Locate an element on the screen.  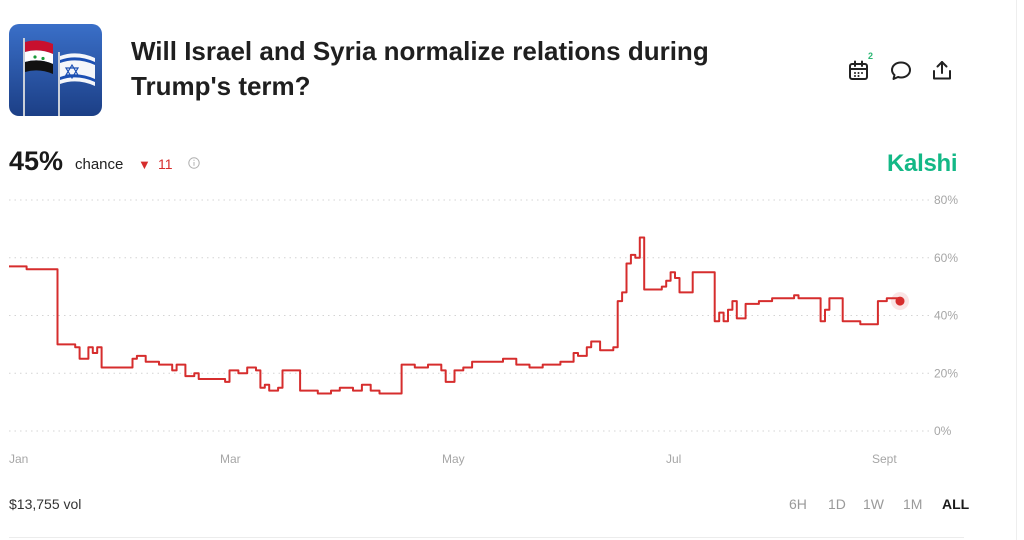
calendar-icon is located at coordinates (858, 70).